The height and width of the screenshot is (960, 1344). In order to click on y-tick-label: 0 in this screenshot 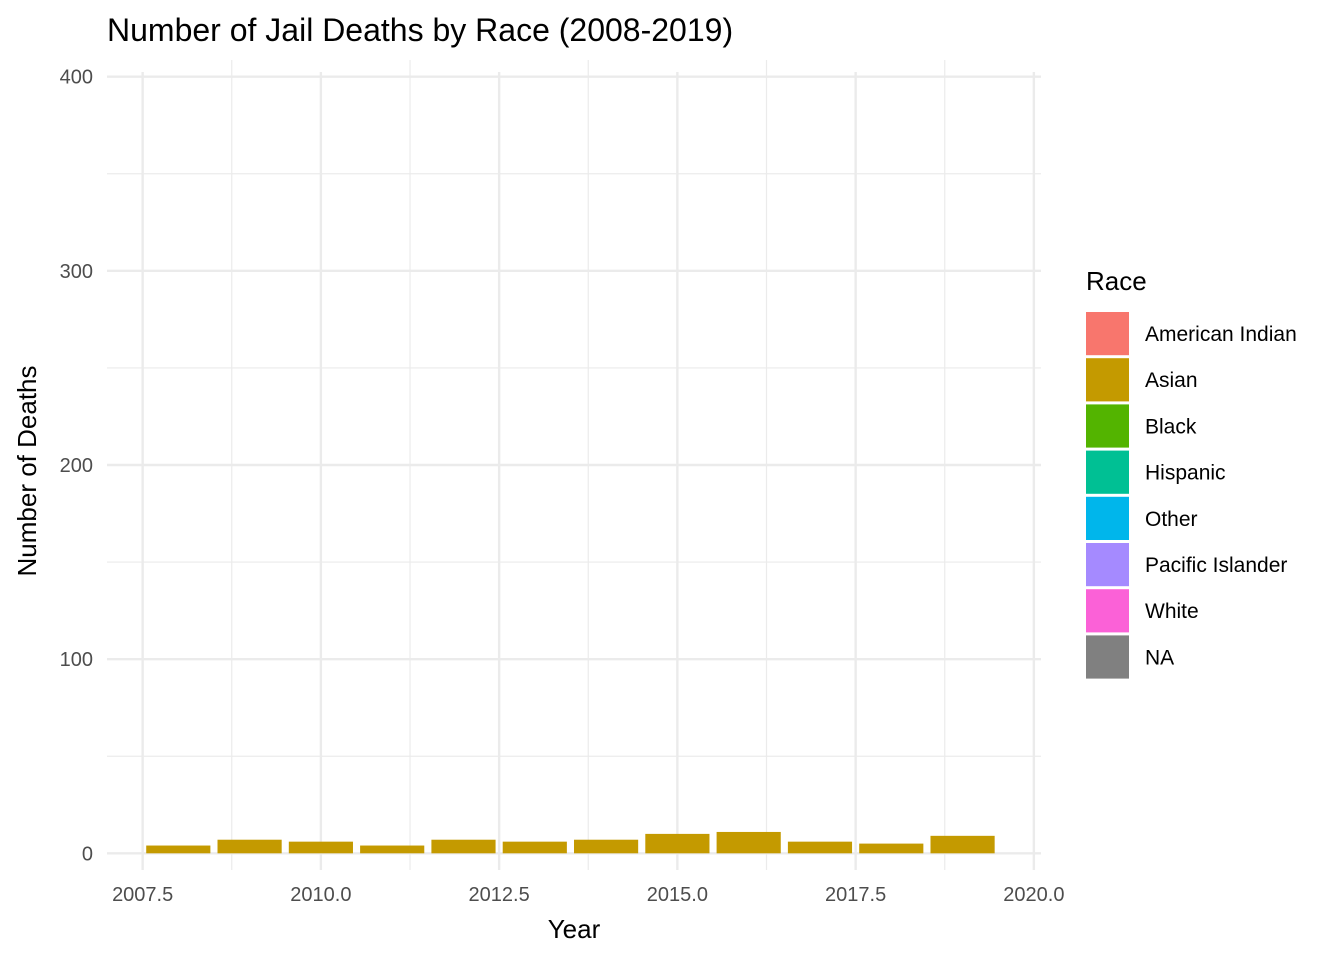, I will do `click(87, 854)`.